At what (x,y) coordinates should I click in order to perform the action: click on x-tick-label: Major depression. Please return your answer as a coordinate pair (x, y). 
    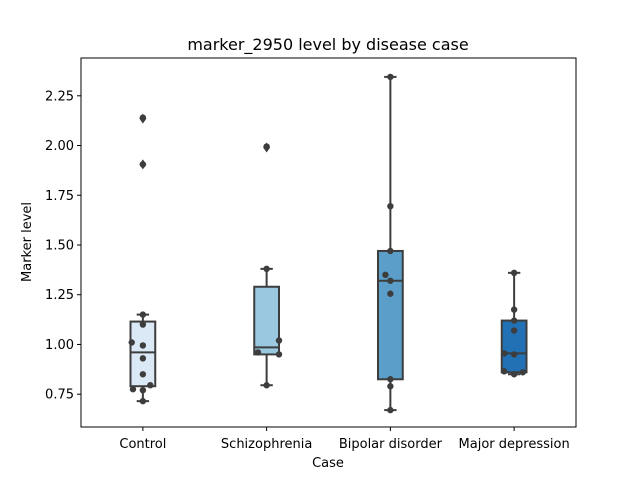
    Looking at the image, I should click on (514, 444).